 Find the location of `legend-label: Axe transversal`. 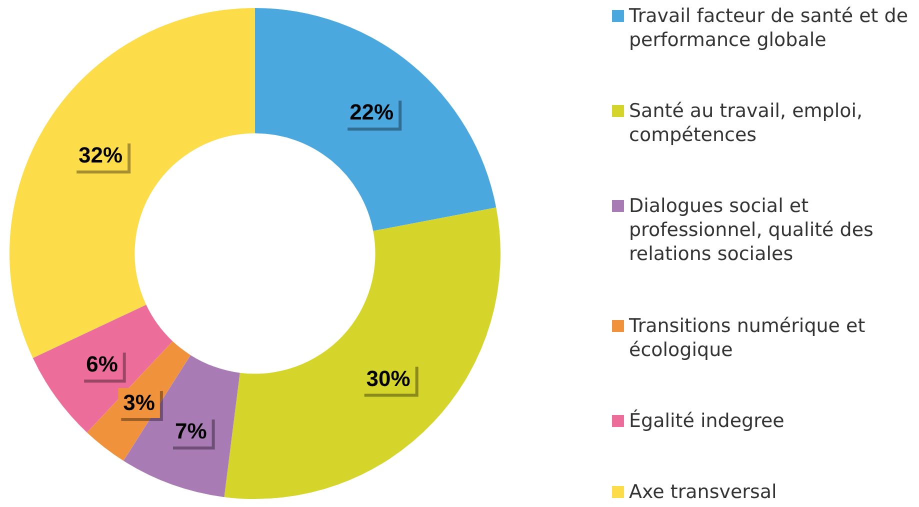

legend-label: Axe transversal is located at coordinates (703, 492).